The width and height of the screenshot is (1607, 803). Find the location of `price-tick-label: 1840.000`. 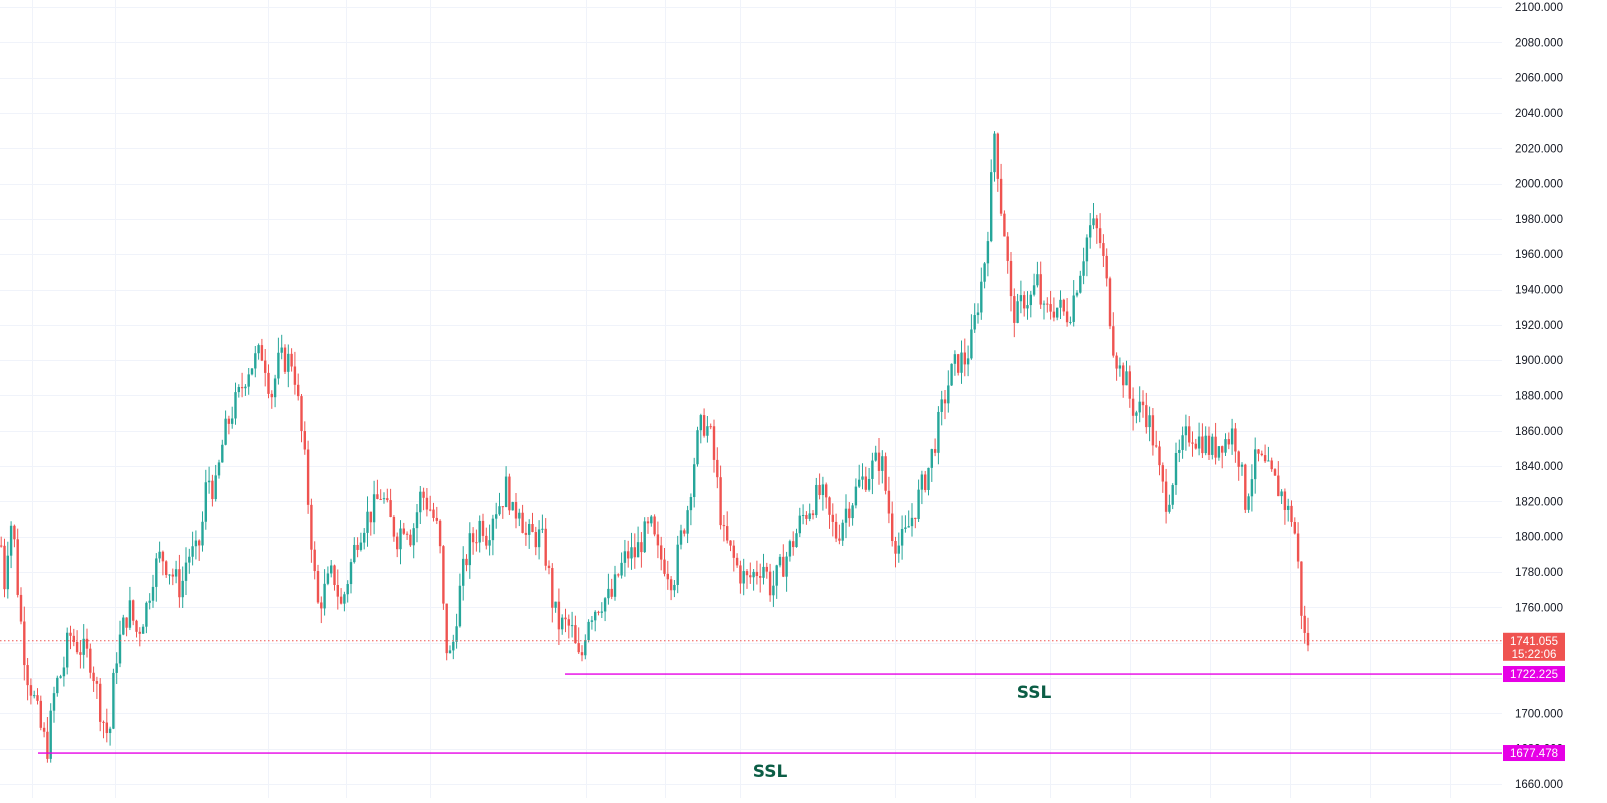

price-tick-label: 1840.000 is located at coordinates (1539, 467).